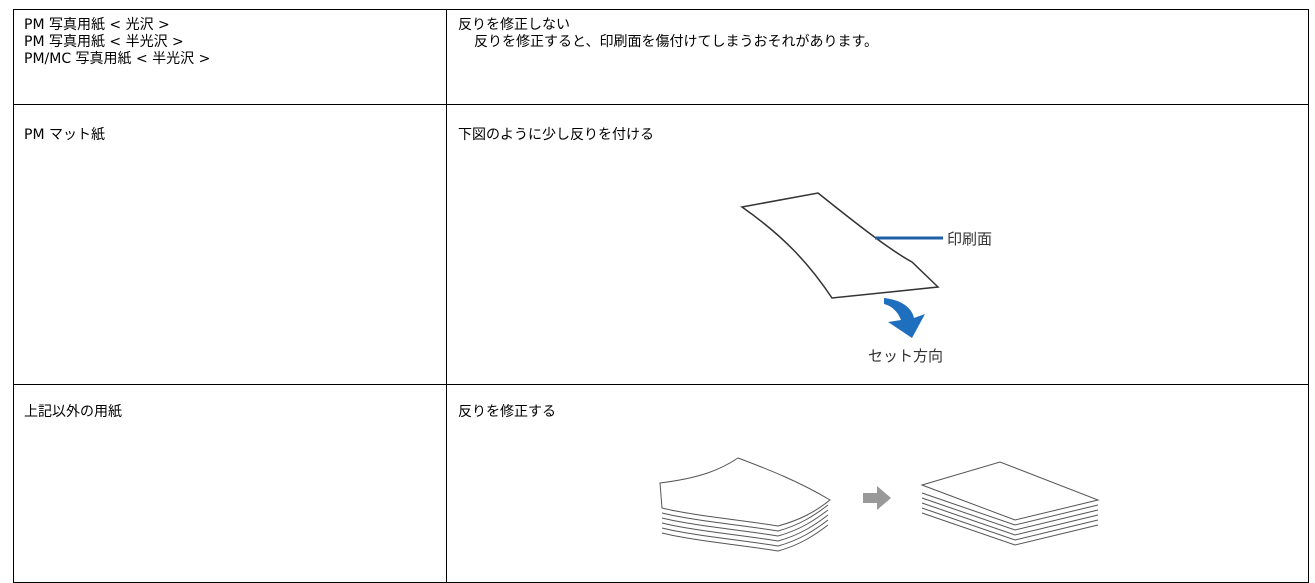  What do you see at coordinates (514, 25) in the screenshot?
I see `instruction: 反りを修正しない` at bounding box center [514, 25].